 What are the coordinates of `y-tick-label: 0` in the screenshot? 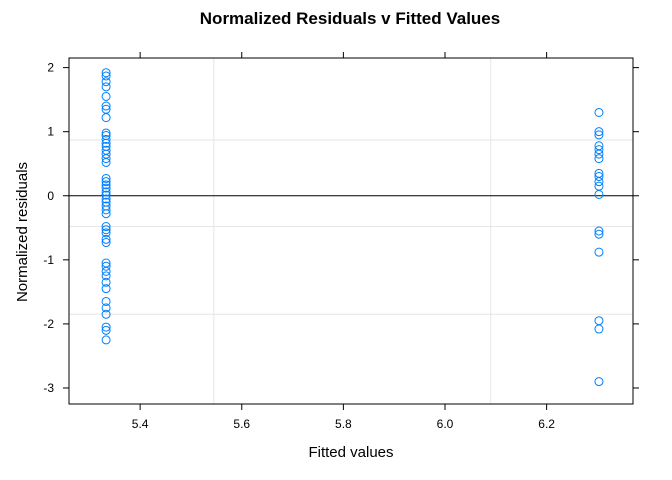 It's located at (50, 196).